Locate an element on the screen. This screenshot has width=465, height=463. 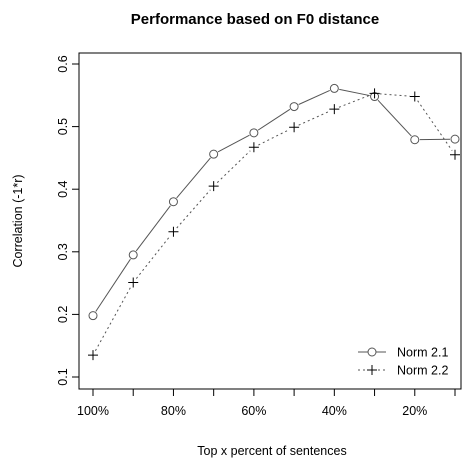
x-tick-label: 100% is located at coordinates (93, 411).